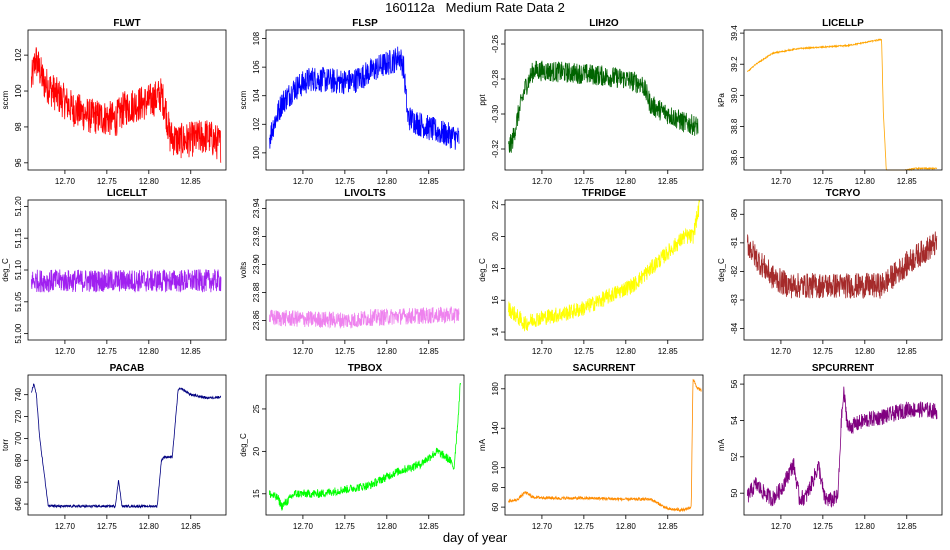  Describe the element at coordinates (365, 193) in the screenshot. I see `panel-title: LIVOLTS` at that location.